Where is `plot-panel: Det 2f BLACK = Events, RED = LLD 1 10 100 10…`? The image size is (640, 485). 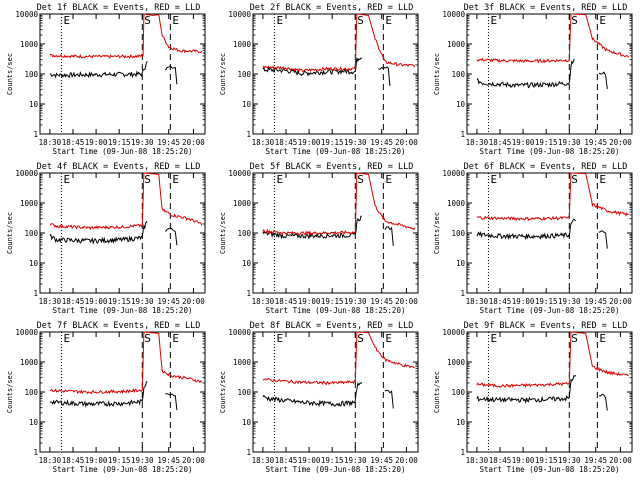
plot-panel: Det 2f BLACK = Events, RED = LLD 1 10 100 10… is located at coordinates (319, 79).